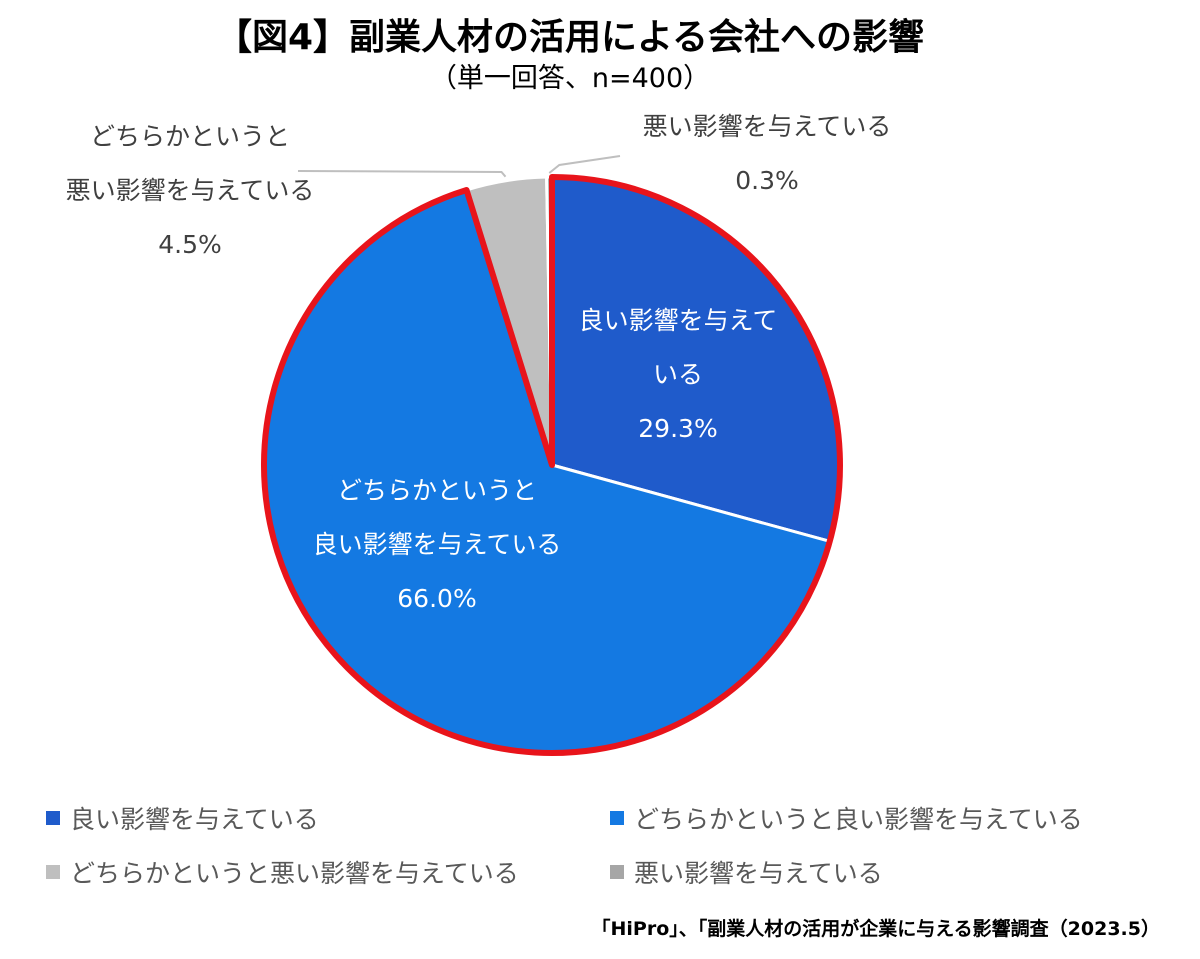 This screenshot has width=1200, height=959. What do you see at coordinates (758, 873) in the screenshot?
I see `legend-label: 悪い影響を与えている` at bounding box center [758, 873].